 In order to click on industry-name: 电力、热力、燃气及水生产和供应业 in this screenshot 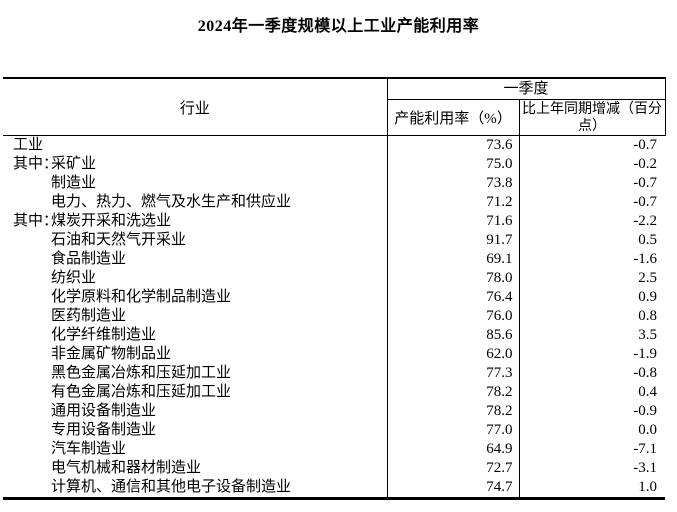, I will do `click(171, 202)`.